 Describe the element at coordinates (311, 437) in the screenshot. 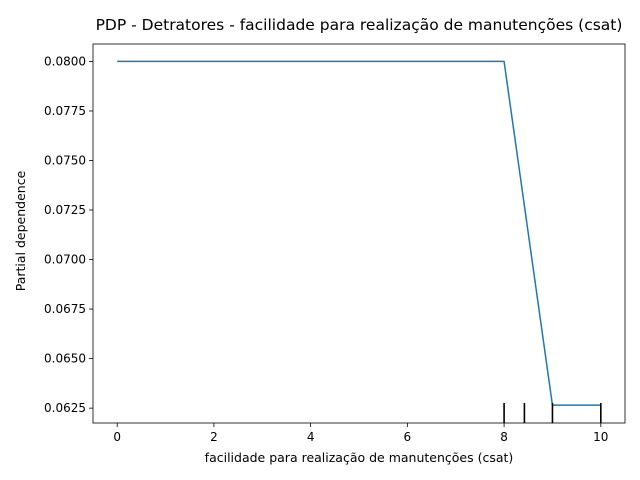

I see `x-tick-label-4: 4` at that location.